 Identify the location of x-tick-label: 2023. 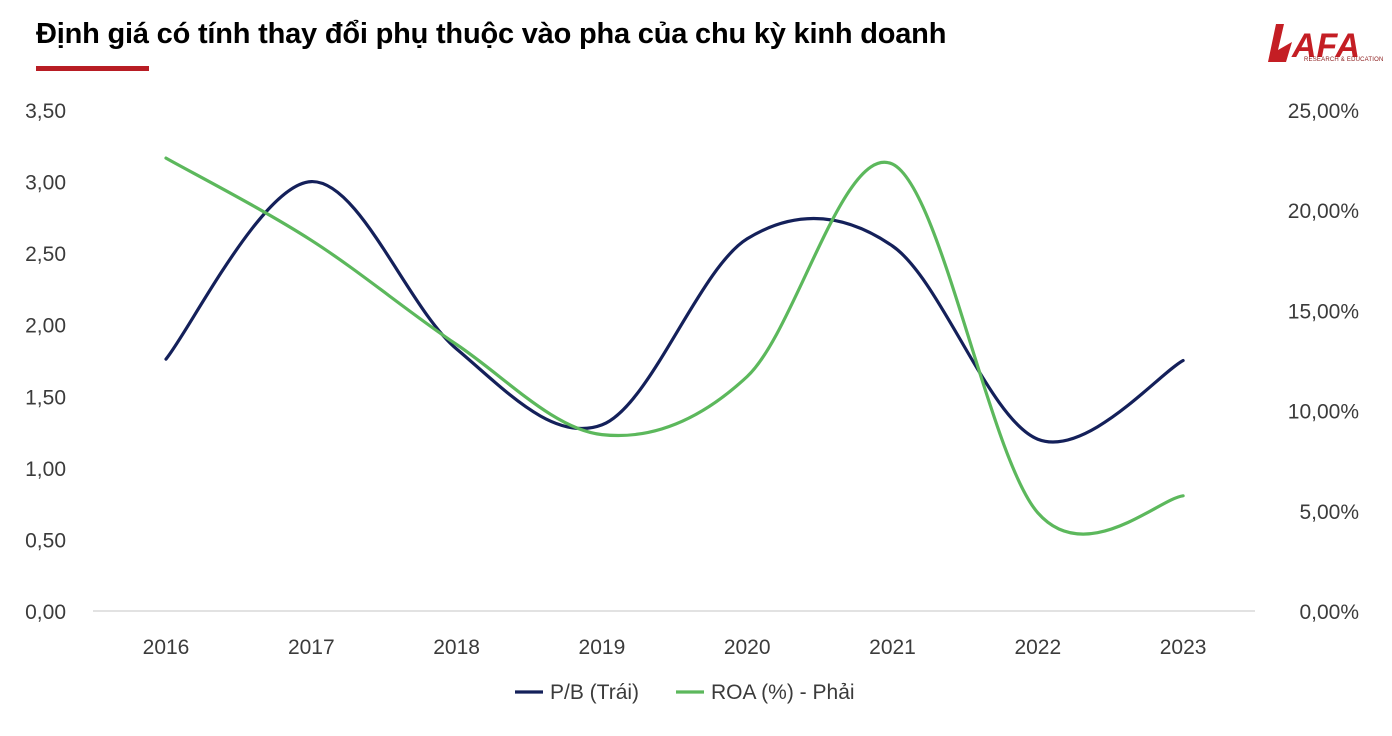
(1183, 647).